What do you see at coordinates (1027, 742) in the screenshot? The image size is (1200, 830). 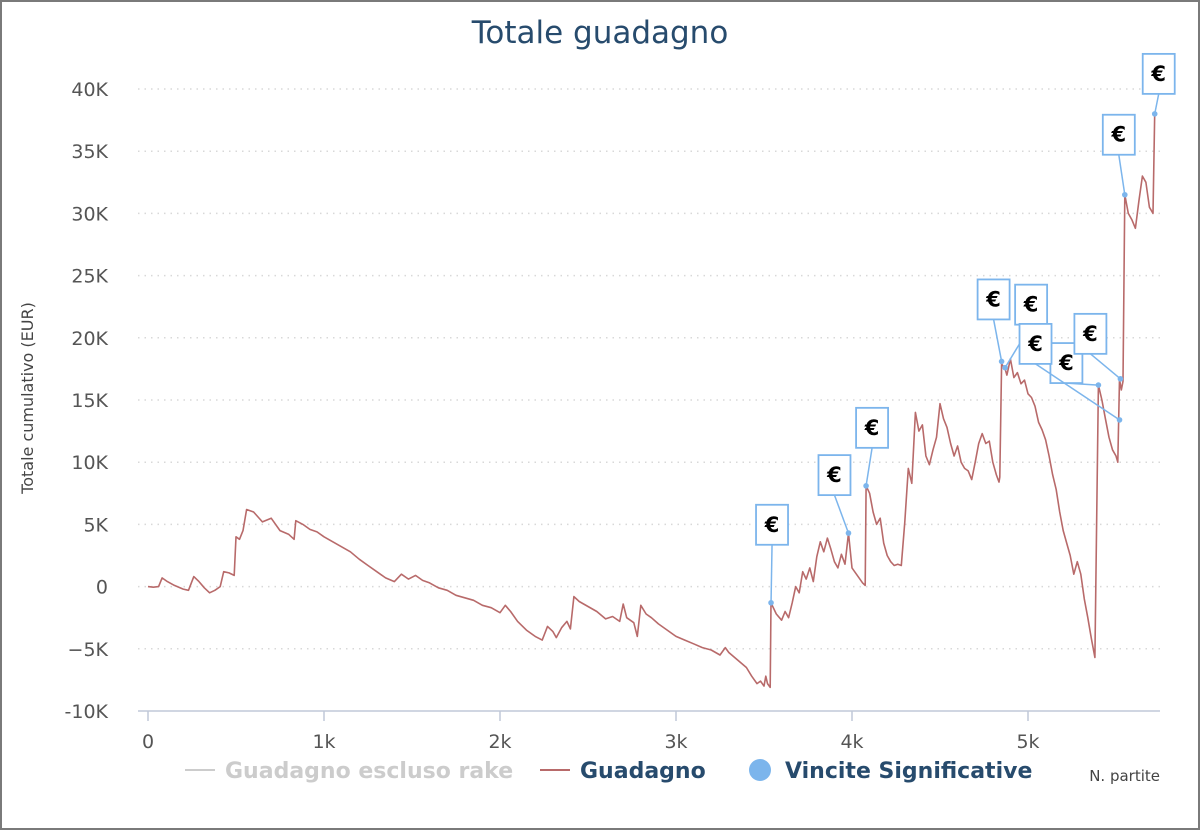 I see `x-tick-label: 5k` at bounding box center [1027, 742].